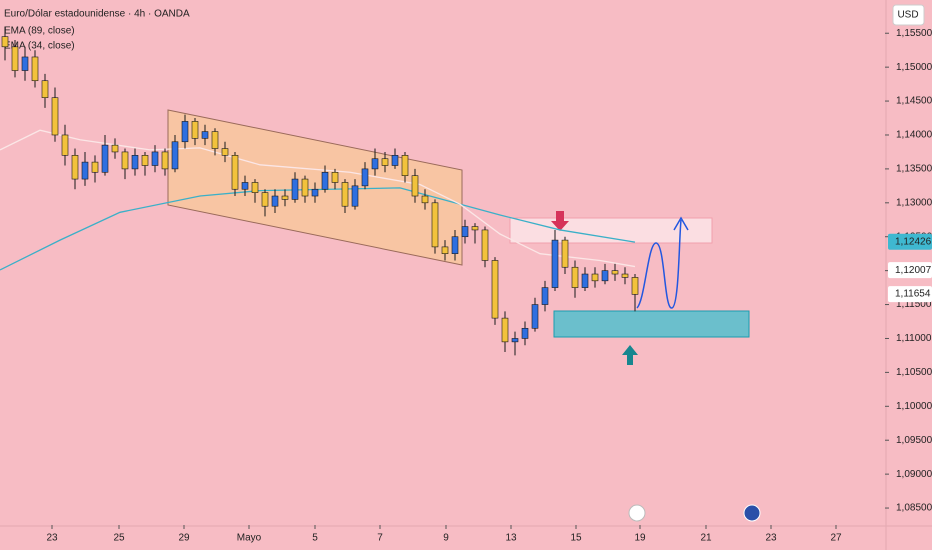 Image resolution: width=932 pixels, height=550 pixels. I want to click on x-tick-label: 27, so click(836, 538).